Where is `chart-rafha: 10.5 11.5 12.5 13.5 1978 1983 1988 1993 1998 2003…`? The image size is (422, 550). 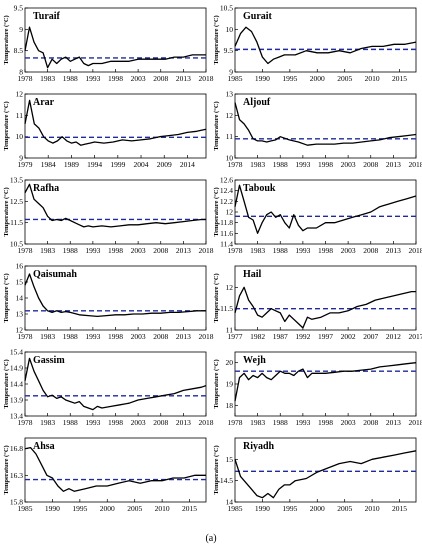
chart-rafha: 10.5 11.5 12.5 13.5 1978 1983 1988 1993 1998 2003… is located at coordinates (108, 216).